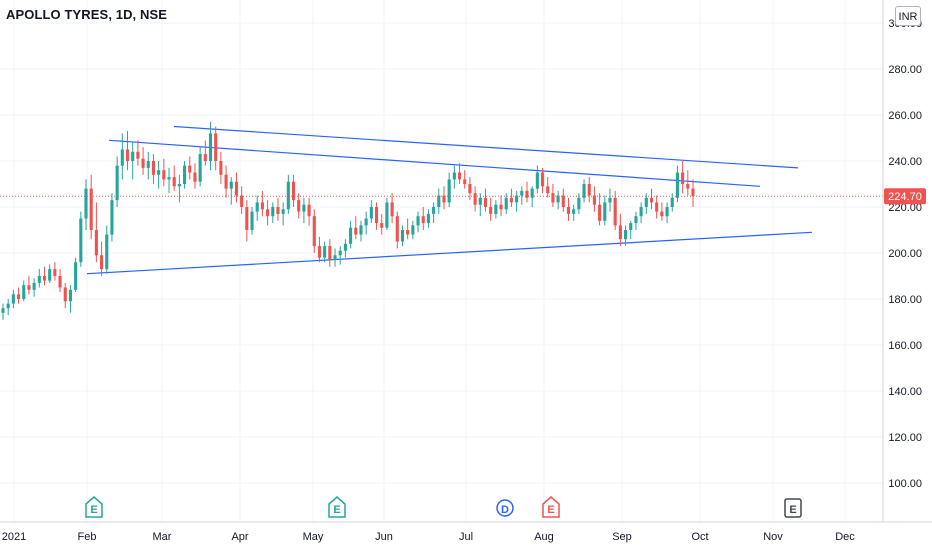 The image size is (932, 555). I want to click on earnings-icon, so click(337, 507).